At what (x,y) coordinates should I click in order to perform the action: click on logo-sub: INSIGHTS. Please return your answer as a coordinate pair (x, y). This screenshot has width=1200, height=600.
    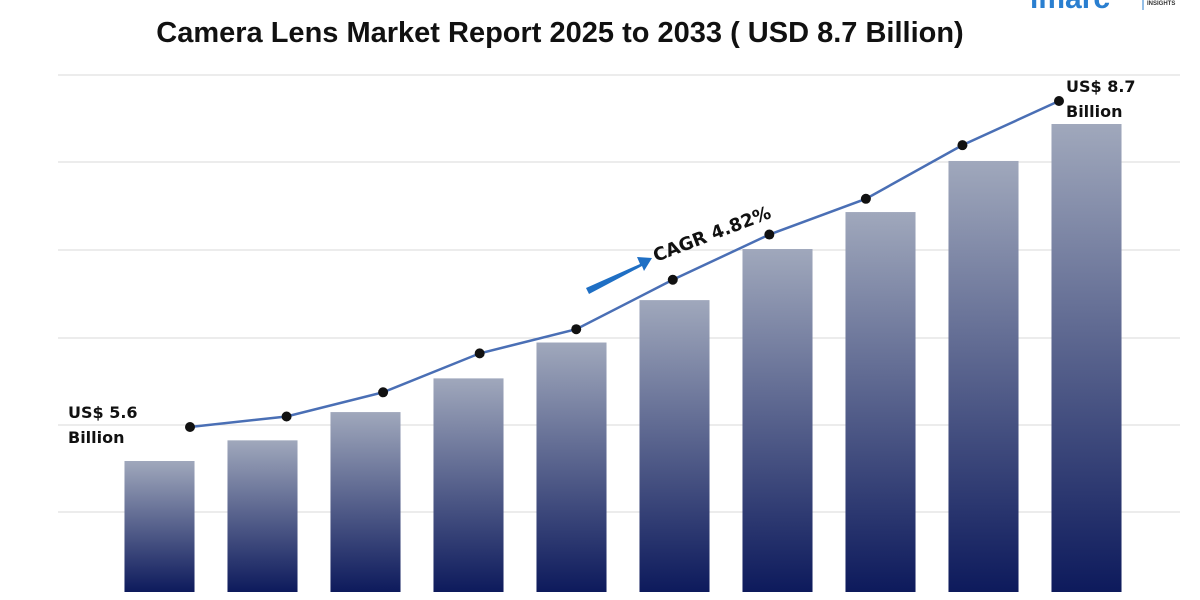
    Looking at the image, I should click on (1161, 4).